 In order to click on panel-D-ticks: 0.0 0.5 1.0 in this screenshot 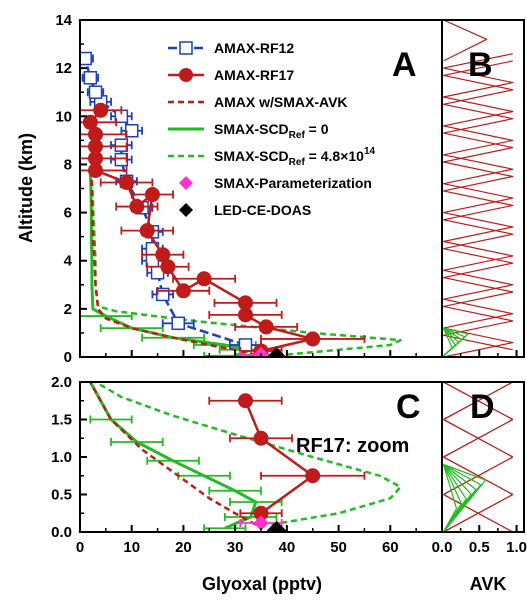, I will do `click(479, 540)`.